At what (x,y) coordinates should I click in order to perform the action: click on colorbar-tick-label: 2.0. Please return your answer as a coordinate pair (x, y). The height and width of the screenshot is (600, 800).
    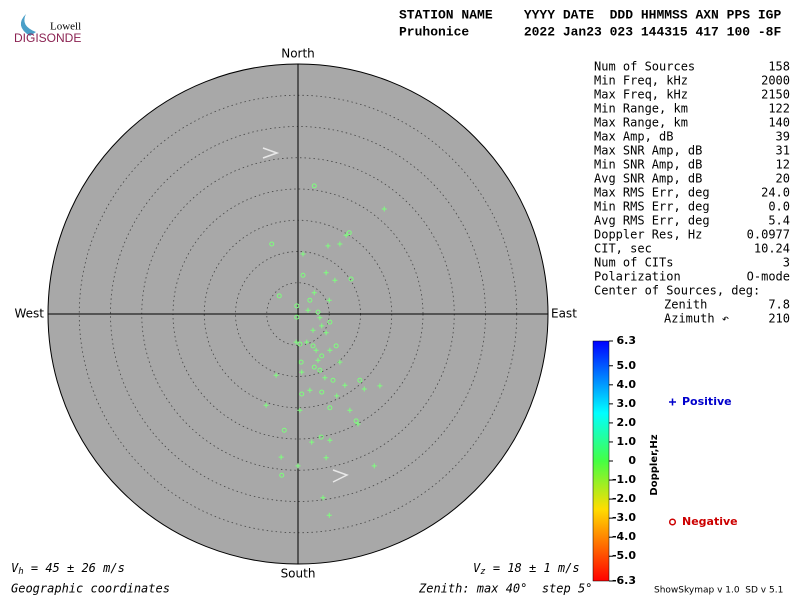
    Looking at the image, I should click on (627, 422).